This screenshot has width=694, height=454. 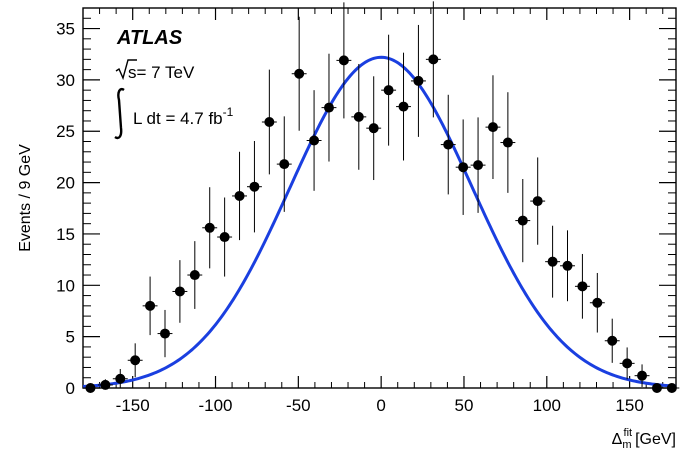 I want to click on y-tick-label: 10, so click(x=65, y=285).